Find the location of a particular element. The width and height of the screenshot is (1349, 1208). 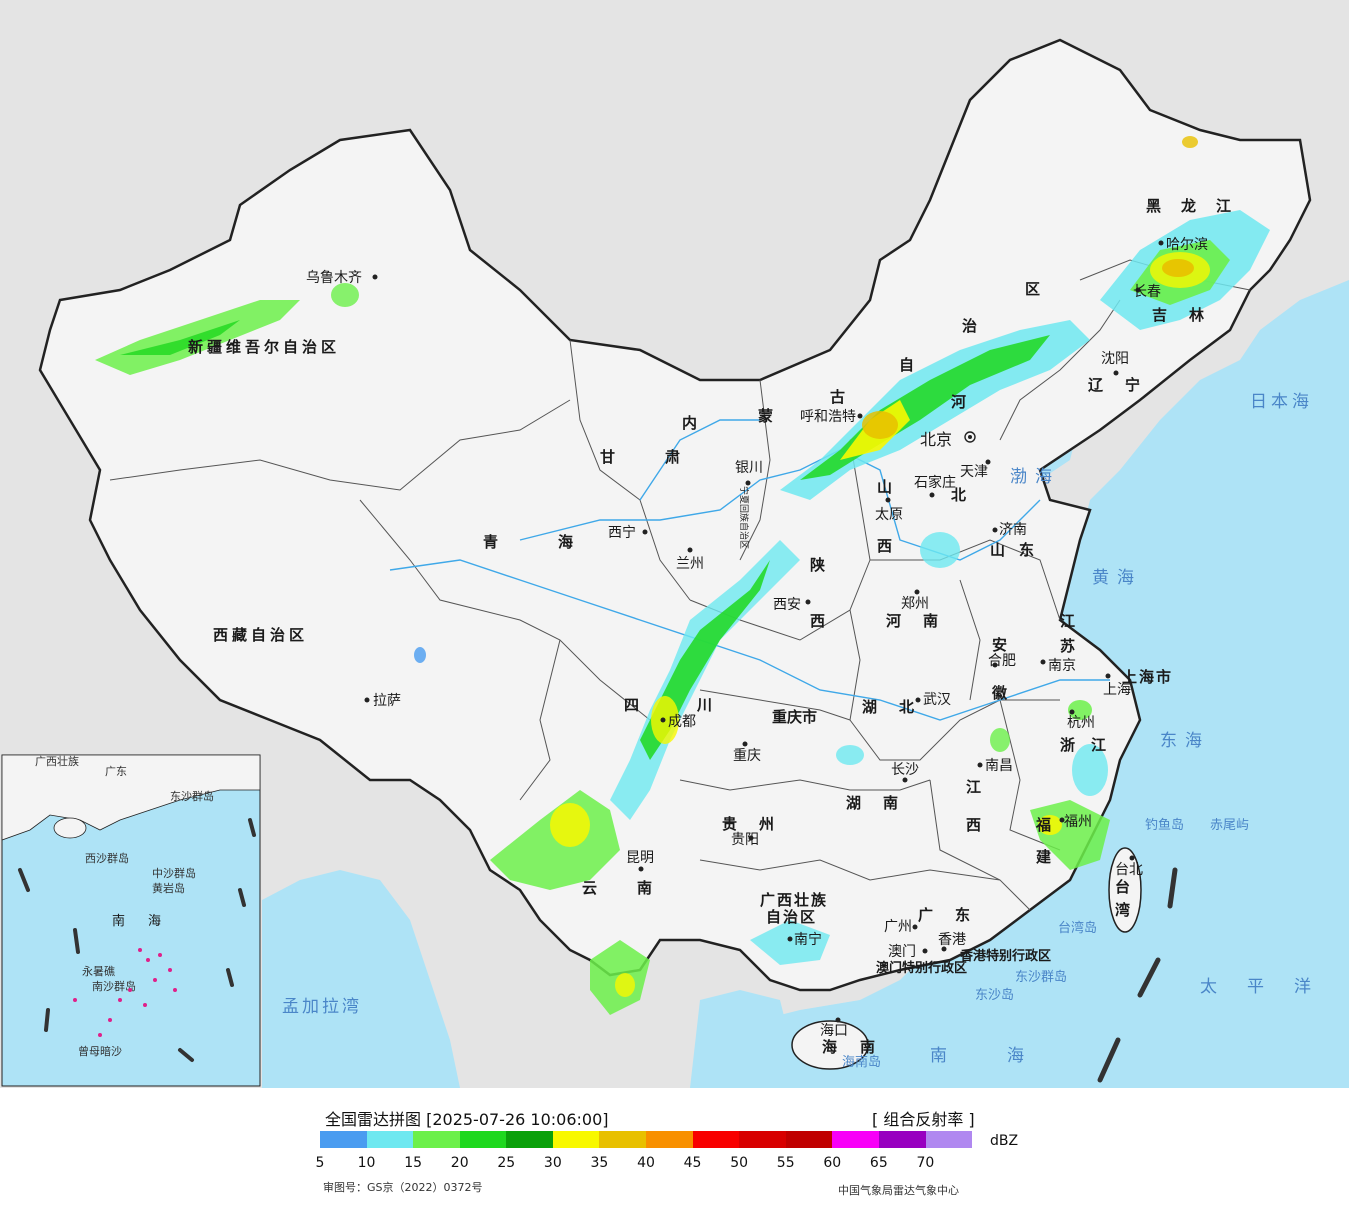

bengal-water is located at coordinates (361, 979).